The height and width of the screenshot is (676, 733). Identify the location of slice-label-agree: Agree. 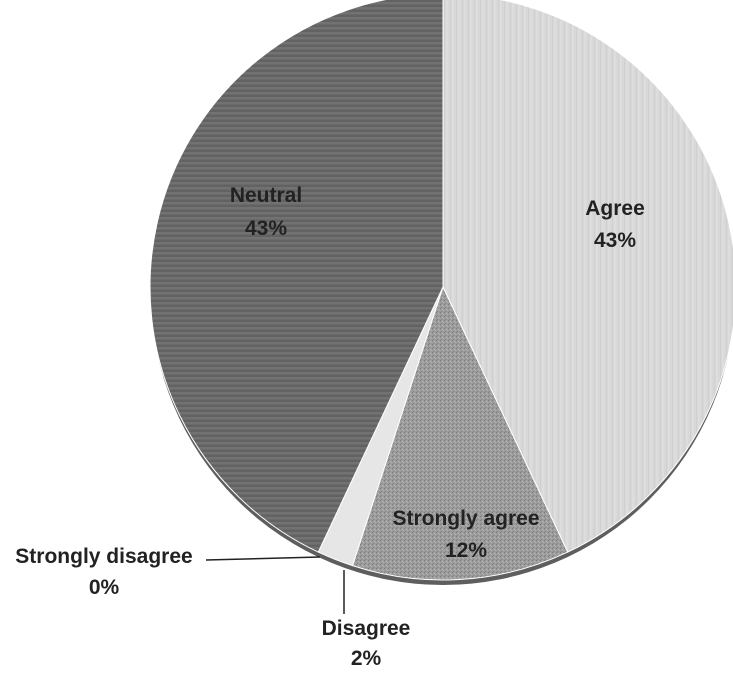
(615, 208).